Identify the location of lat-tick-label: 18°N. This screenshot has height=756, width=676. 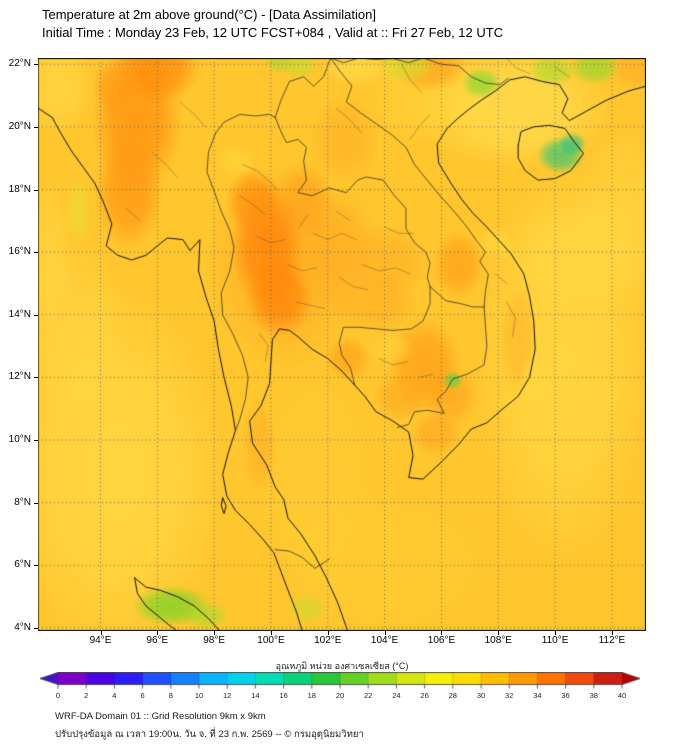
(19, 189).